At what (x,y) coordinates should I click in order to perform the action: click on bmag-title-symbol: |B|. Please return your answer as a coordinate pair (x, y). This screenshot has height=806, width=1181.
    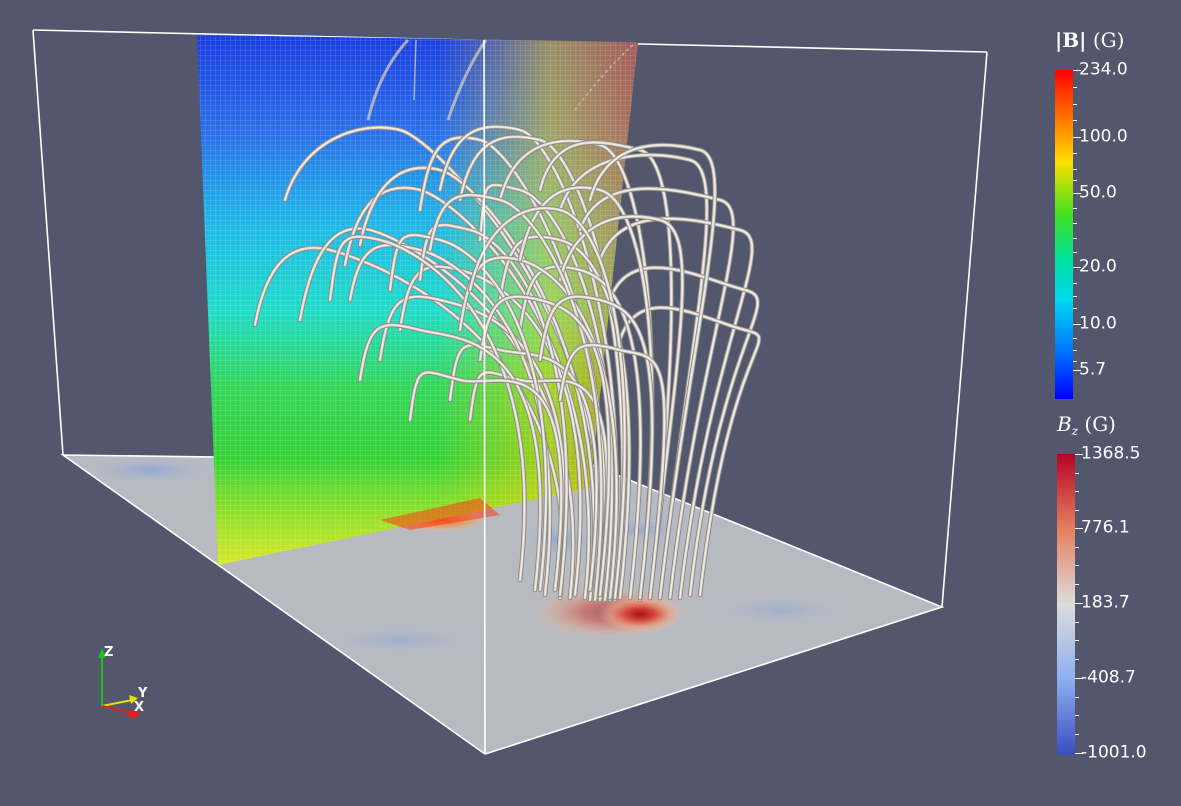
    Looking at the image, I should click on (1071, 40).